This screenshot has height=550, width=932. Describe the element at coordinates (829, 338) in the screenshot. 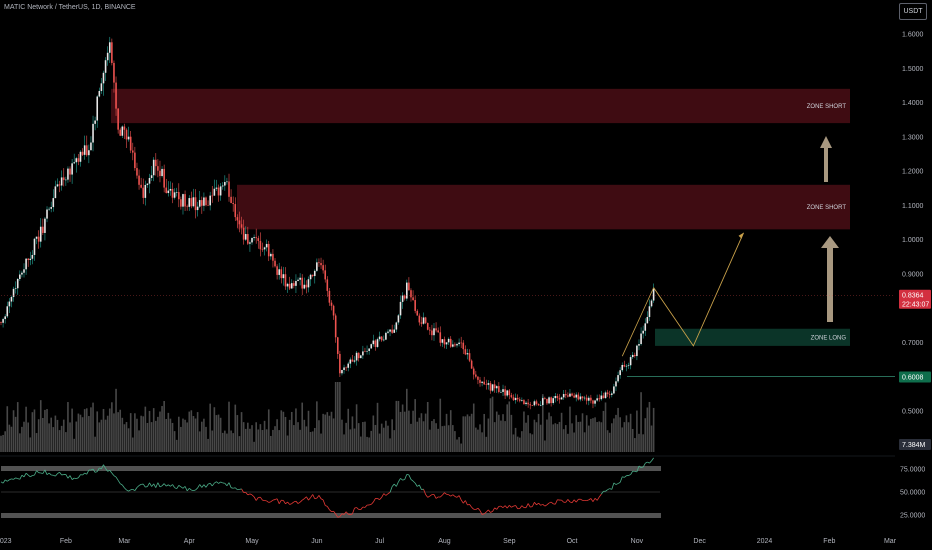

I see `zone-label-2: ZONE LONG` at that location.